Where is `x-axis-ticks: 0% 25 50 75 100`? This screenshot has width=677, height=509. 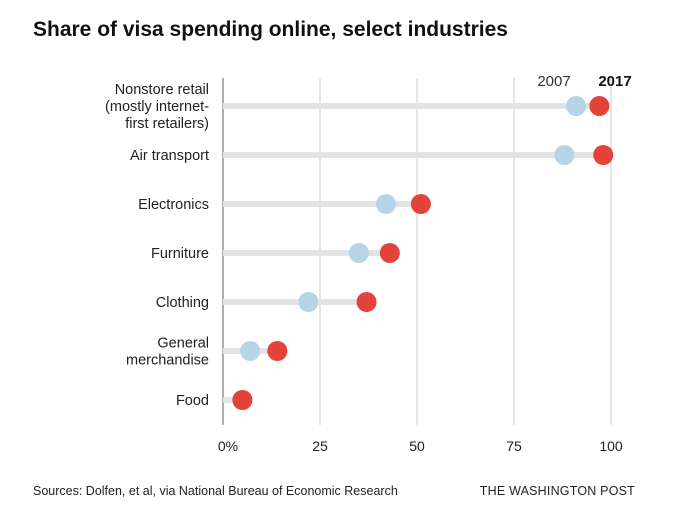 x-axis-ticks: 0% 25 50 75 100 is located at coordinates (420, 446).